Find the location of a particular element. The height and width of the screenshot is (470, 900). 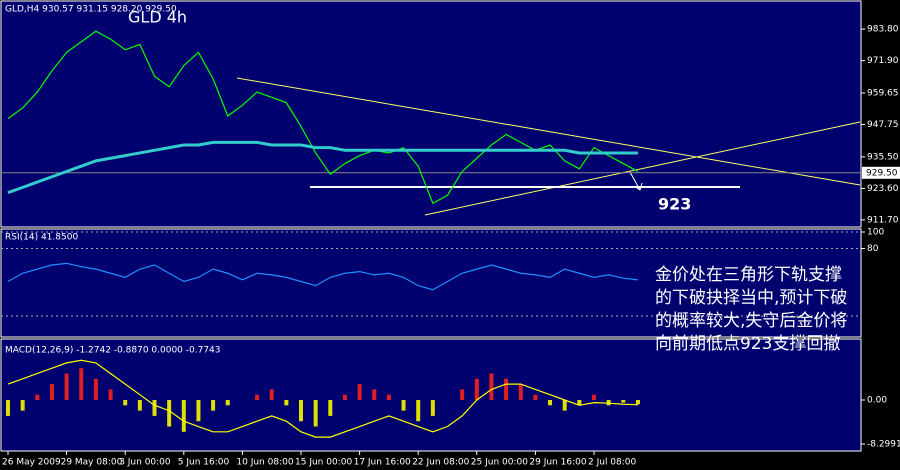

x-tick-label: 2 Jul 08:00 is located at coordinates (612, 463).